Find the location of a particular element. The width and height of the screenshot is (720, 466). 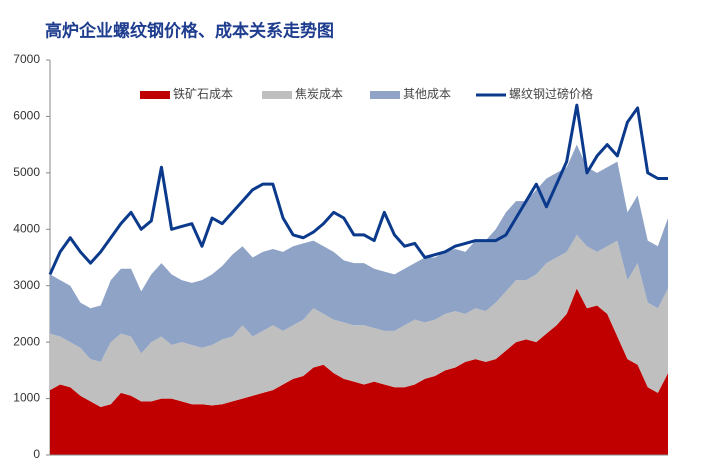

legend-label: 其他成本 is located at coordinates (427, 94).